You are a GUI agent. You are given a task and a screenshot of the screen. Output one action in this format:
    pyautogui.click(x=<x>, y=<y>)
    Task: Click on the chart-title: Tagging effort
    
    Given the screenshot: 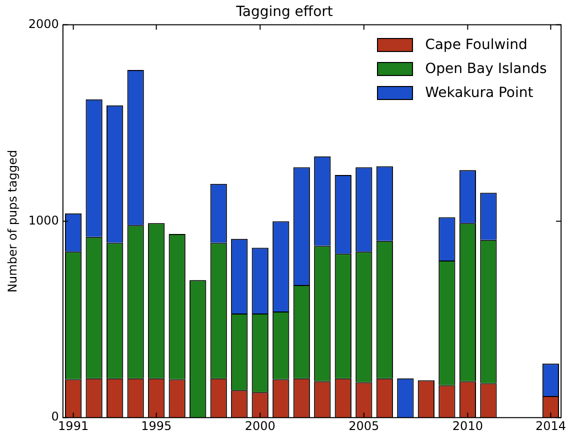 What is the action you would take?
    pyautogui.click(x=284, y=12)
    